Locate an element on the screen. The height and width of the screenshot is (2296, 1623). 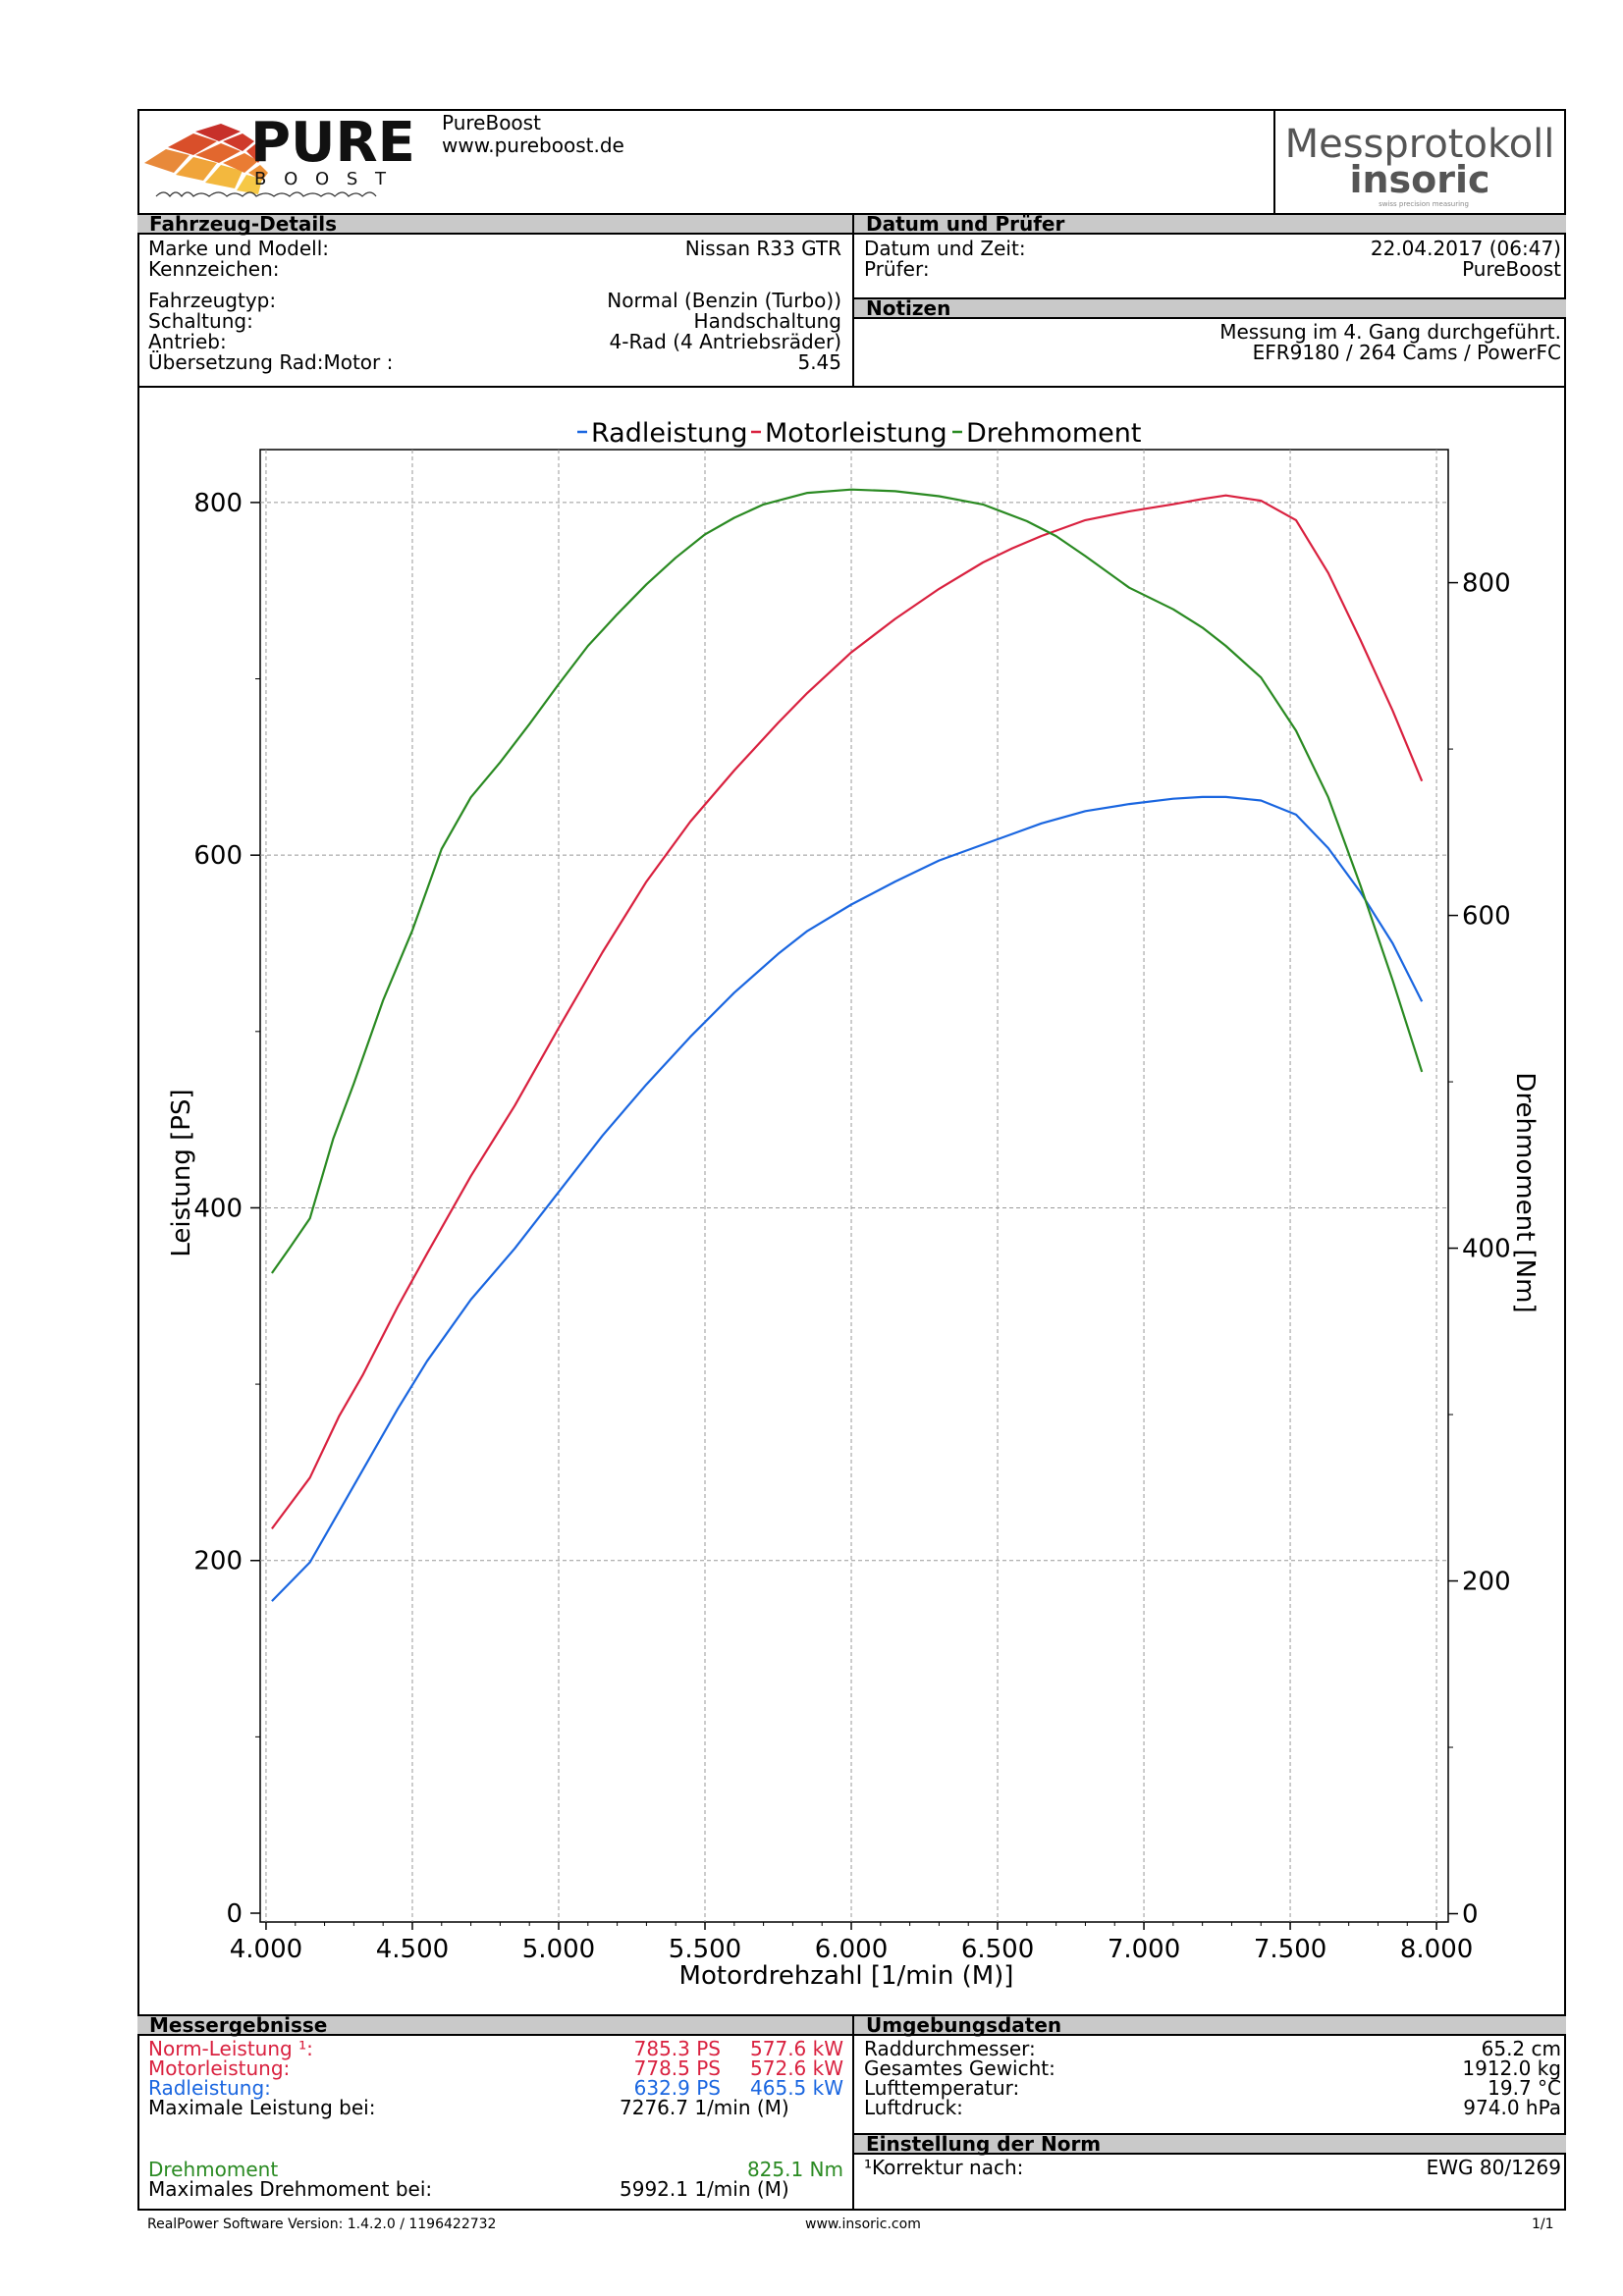
y2-tick-label: 0 is located at coordinates (1470, 1915).